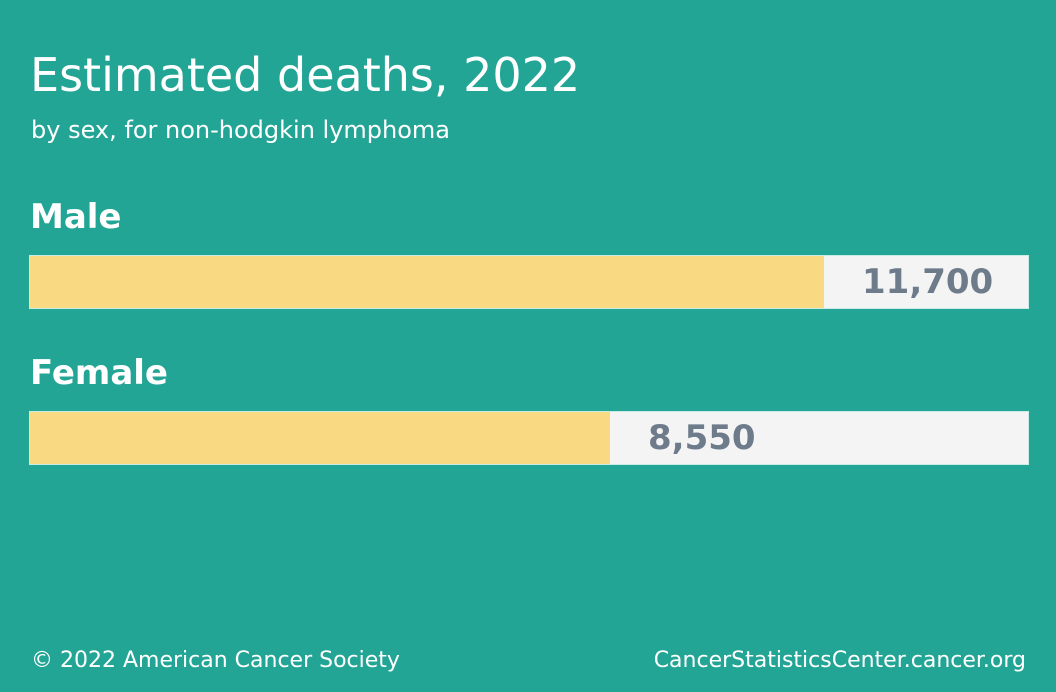 The width and height of the screenshot is (1056, 692). Describe the element at coordinates (305, 75) in the screenshot. I see `chart-title: Estimated deaths, 2022` at that location.